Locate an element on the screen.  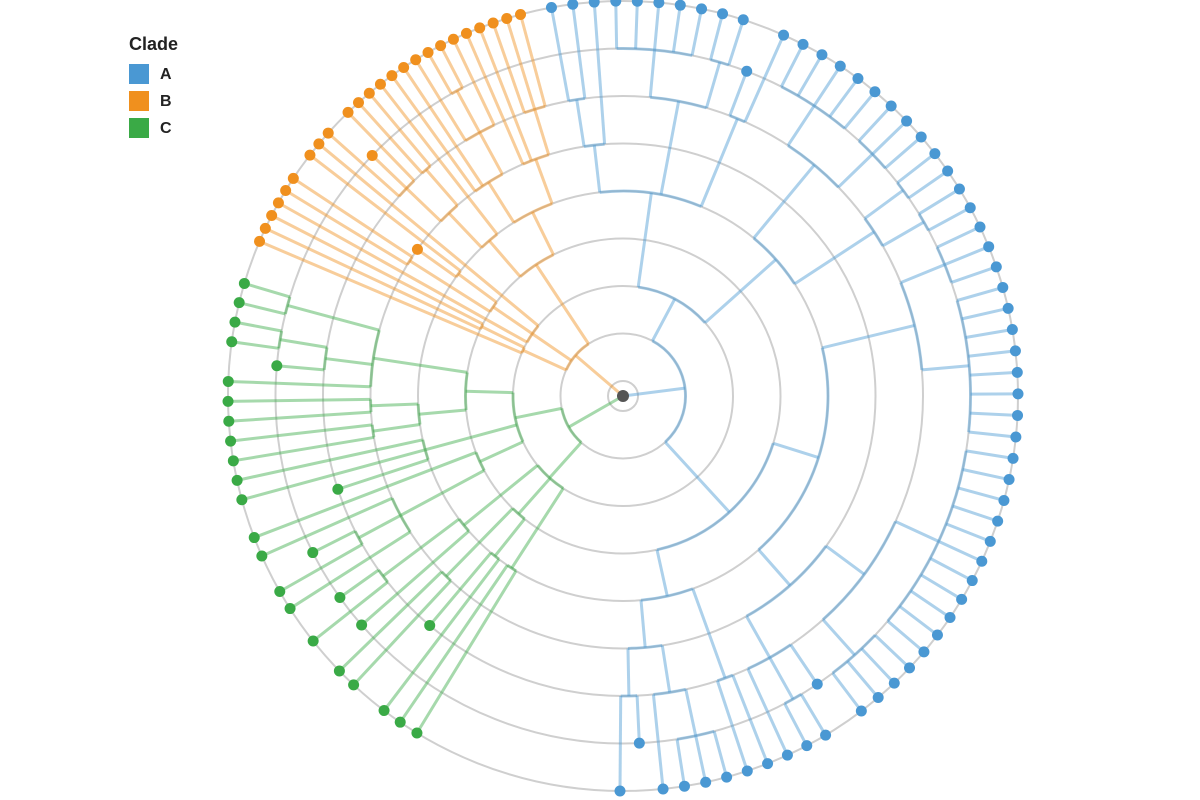
legend-label: C is located at coordinates (166, 128).